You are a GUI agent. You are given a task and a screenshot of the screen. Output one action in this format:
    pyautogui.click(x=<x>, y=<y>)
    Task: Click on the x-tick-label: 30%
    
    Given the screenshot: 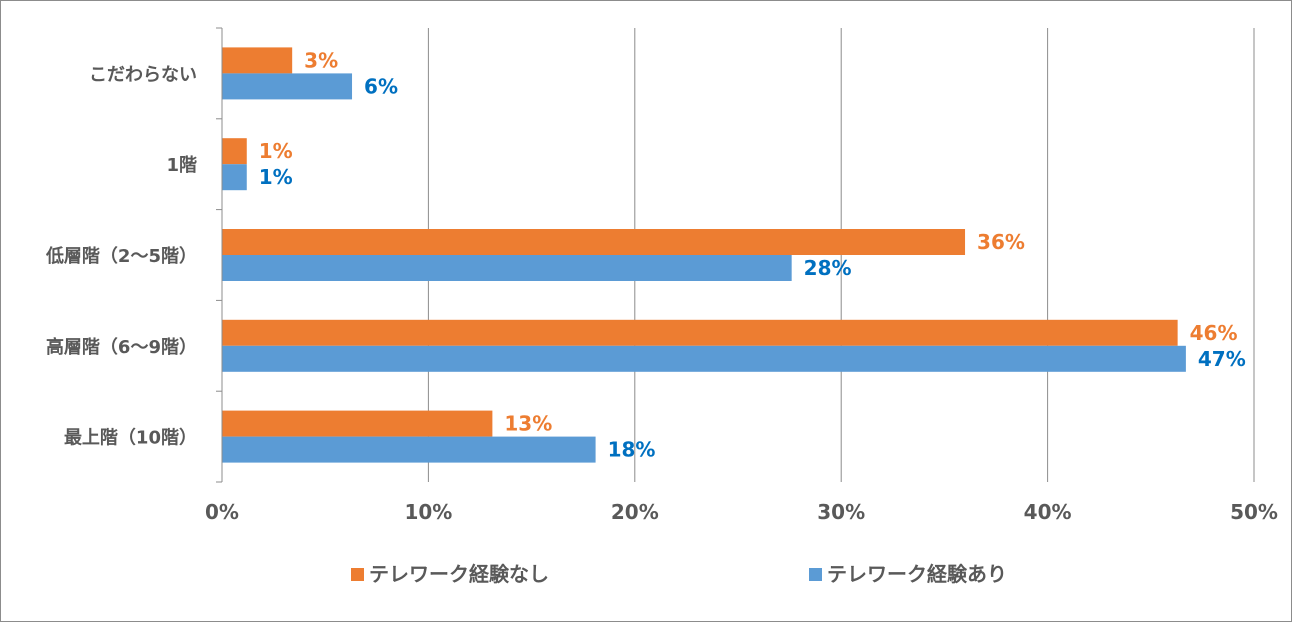 What is the action you would take?
    pyautogui.click(x=841, y=512)
    